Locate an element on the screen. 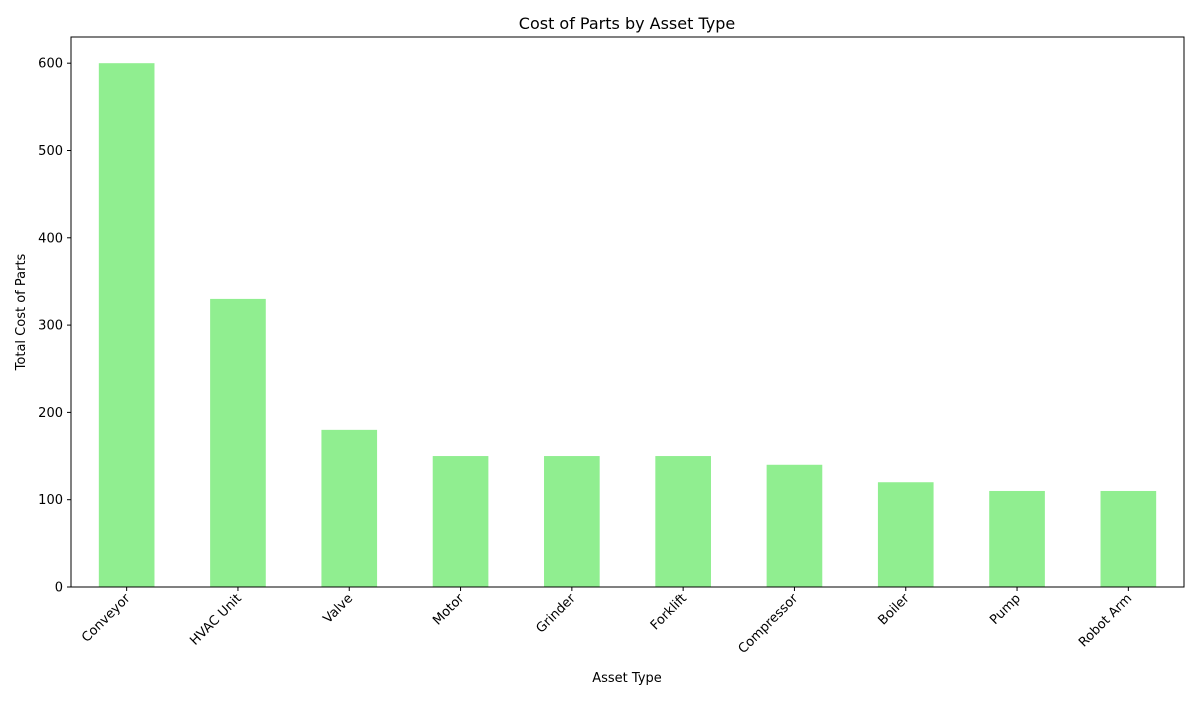 This screenshot has width=1200, height=704. x-tick-label: Conveyor is located at coordinates (106, 618).